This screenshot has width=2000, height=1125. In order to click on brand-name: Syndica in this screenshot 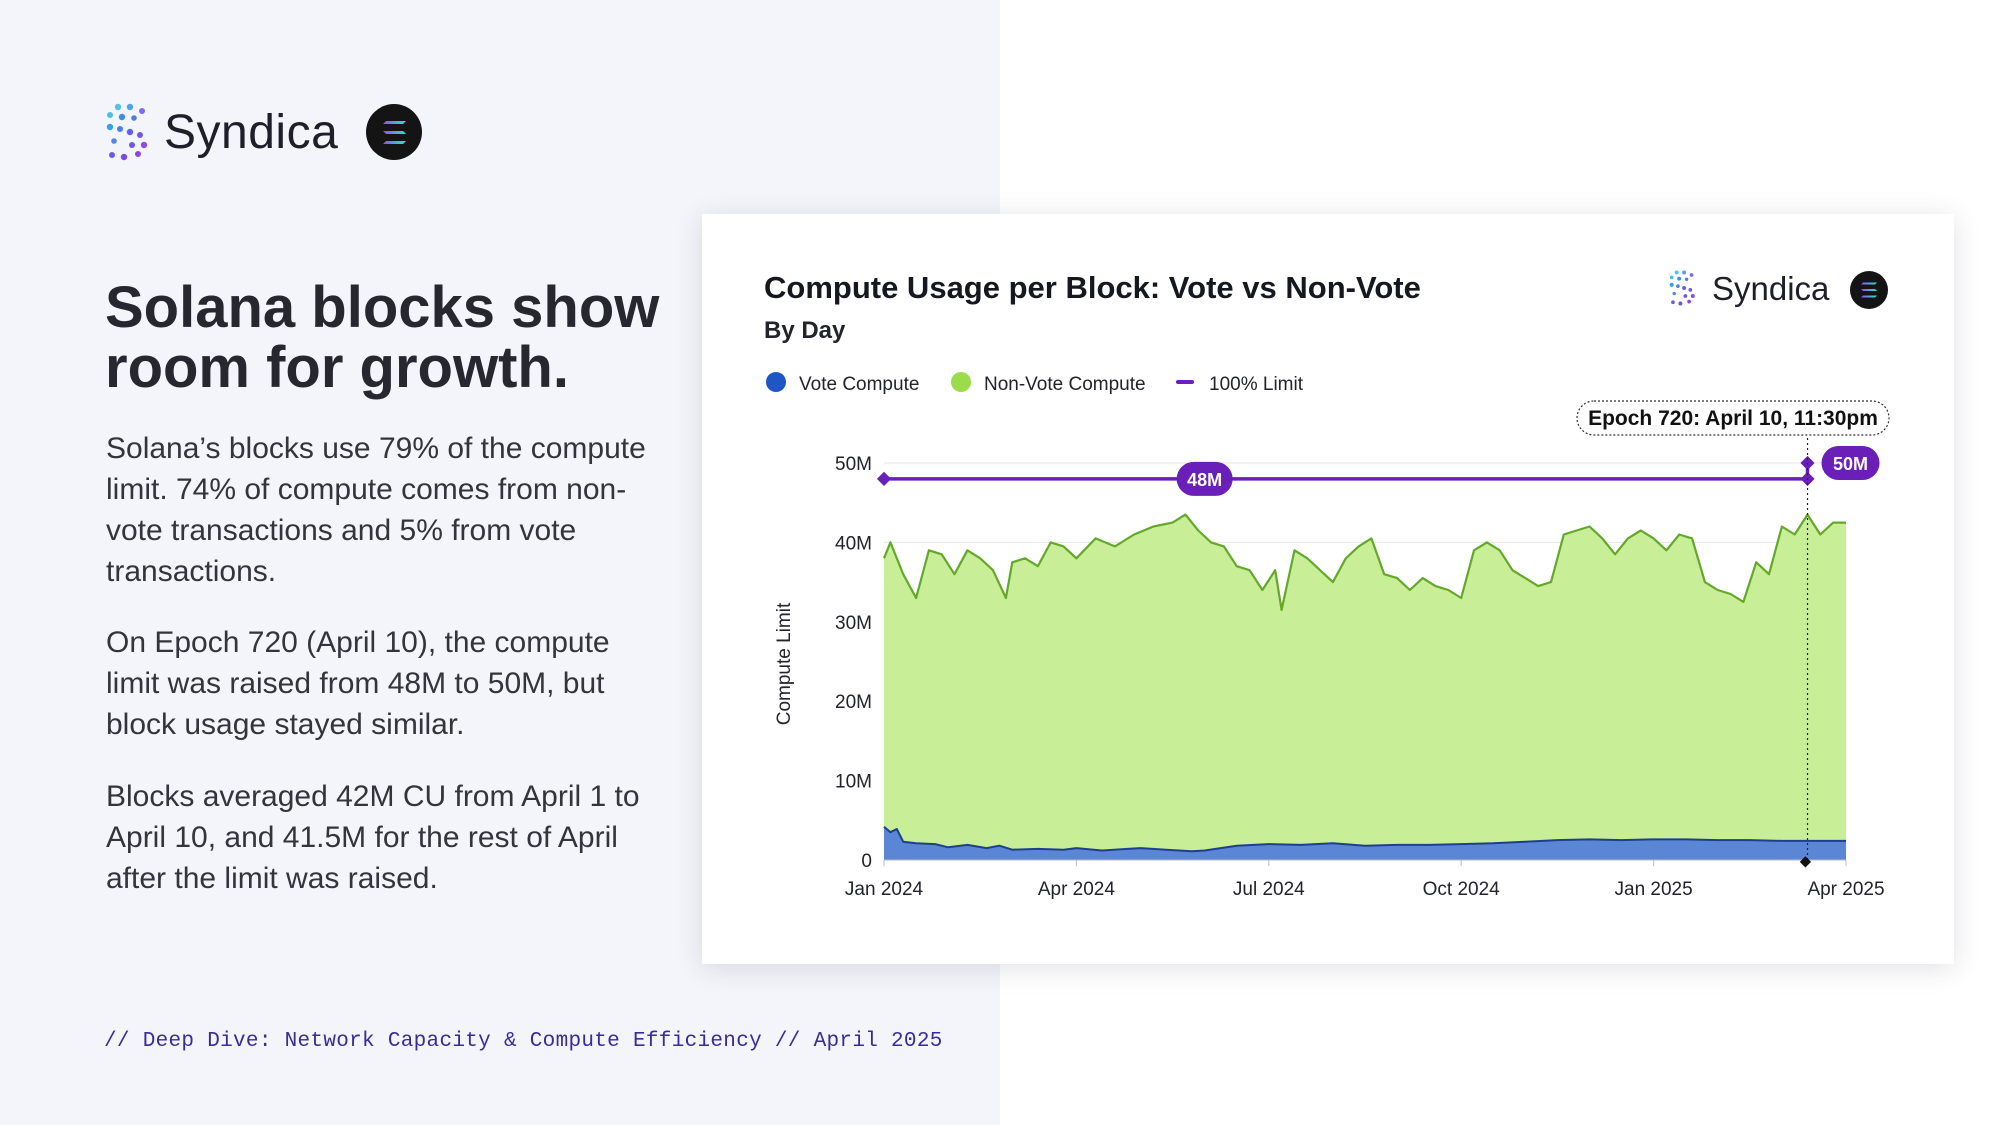, I will do `click(251, 132)`.